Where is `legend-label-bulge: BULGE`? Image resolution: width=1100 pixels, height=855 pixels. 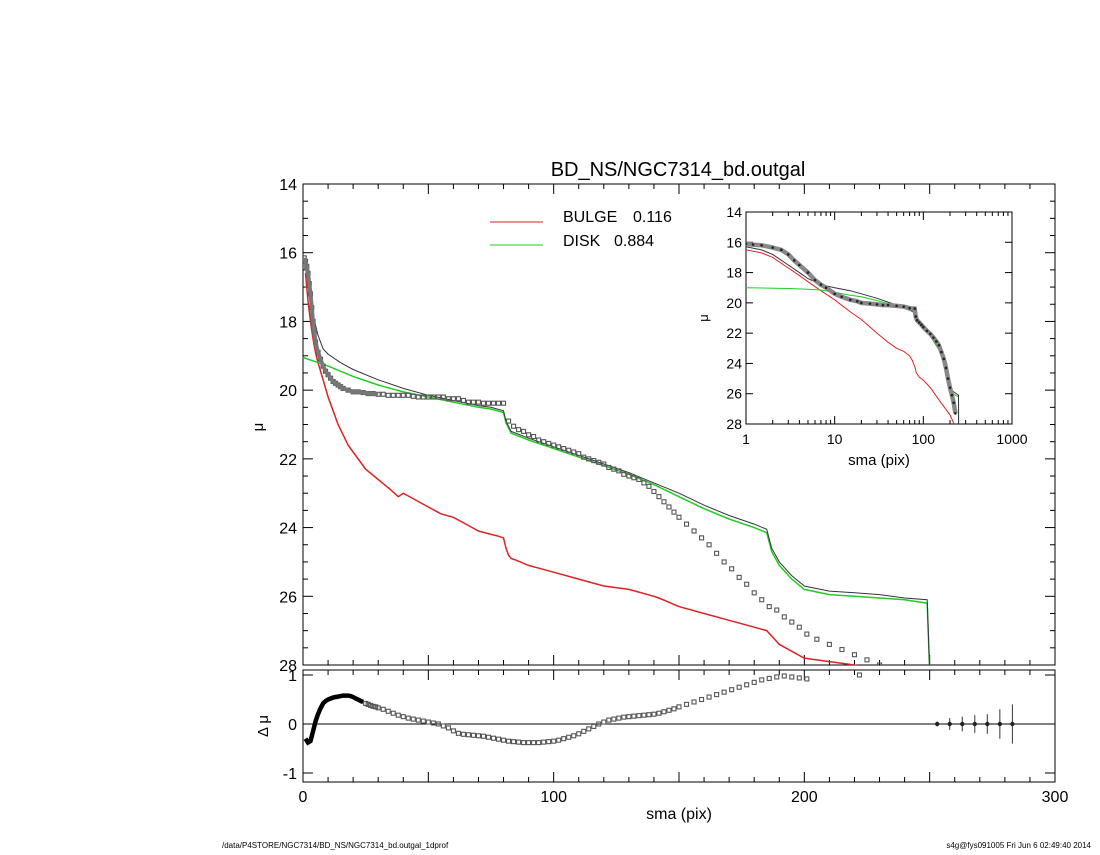
legend-label-bulge: BULGE is located at coordinates (590, 217).